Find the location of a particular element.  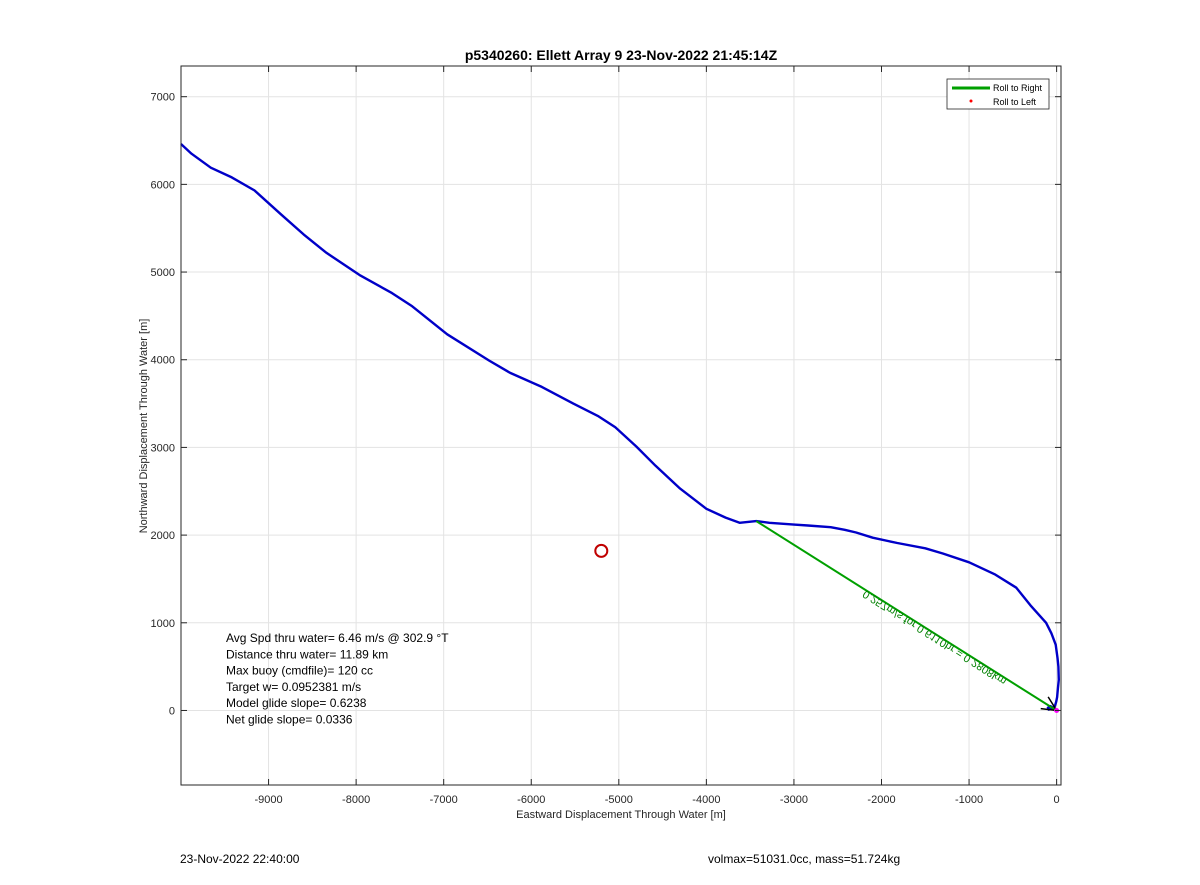

x-tick-label: -2000 is located at coordinates (881, 800).